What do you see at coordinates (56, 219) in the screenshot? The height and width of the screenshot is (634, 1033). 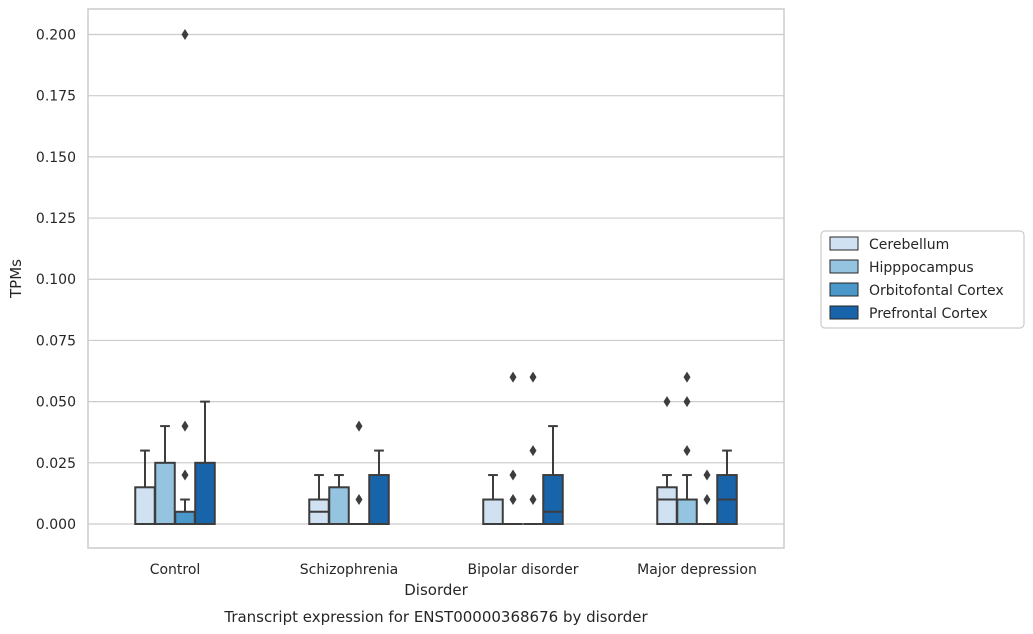 I see `y-tick-label: 0.125` at bounding box center [56, 219].